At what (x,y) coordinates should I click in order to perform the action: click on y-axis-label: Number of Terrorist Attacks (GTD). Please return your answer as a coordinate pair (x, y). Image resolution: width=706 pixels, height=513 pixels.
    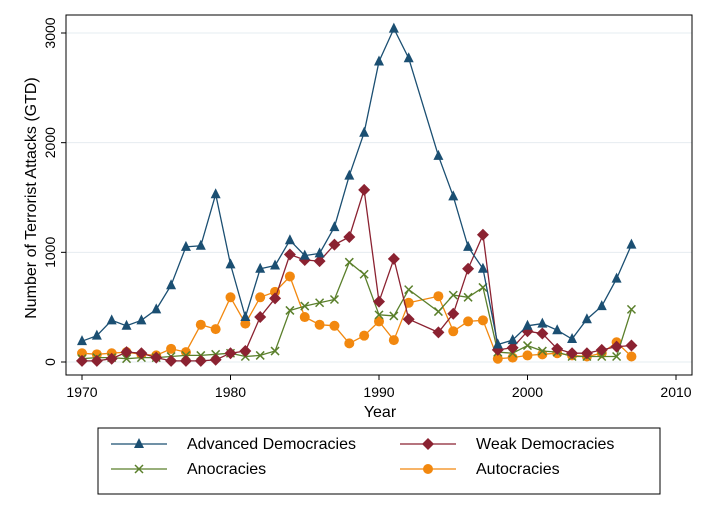
    Looking at the image, I should click on (31, 198).